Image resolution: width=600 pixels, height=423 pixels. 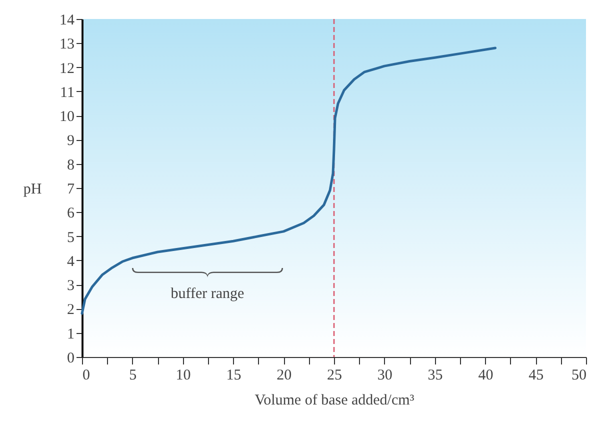 What do you see at coordinates (334, 400) in the screenshot?
I see `x-axis-title: Volume of base added/cm³` at bounding box center [334, 400].